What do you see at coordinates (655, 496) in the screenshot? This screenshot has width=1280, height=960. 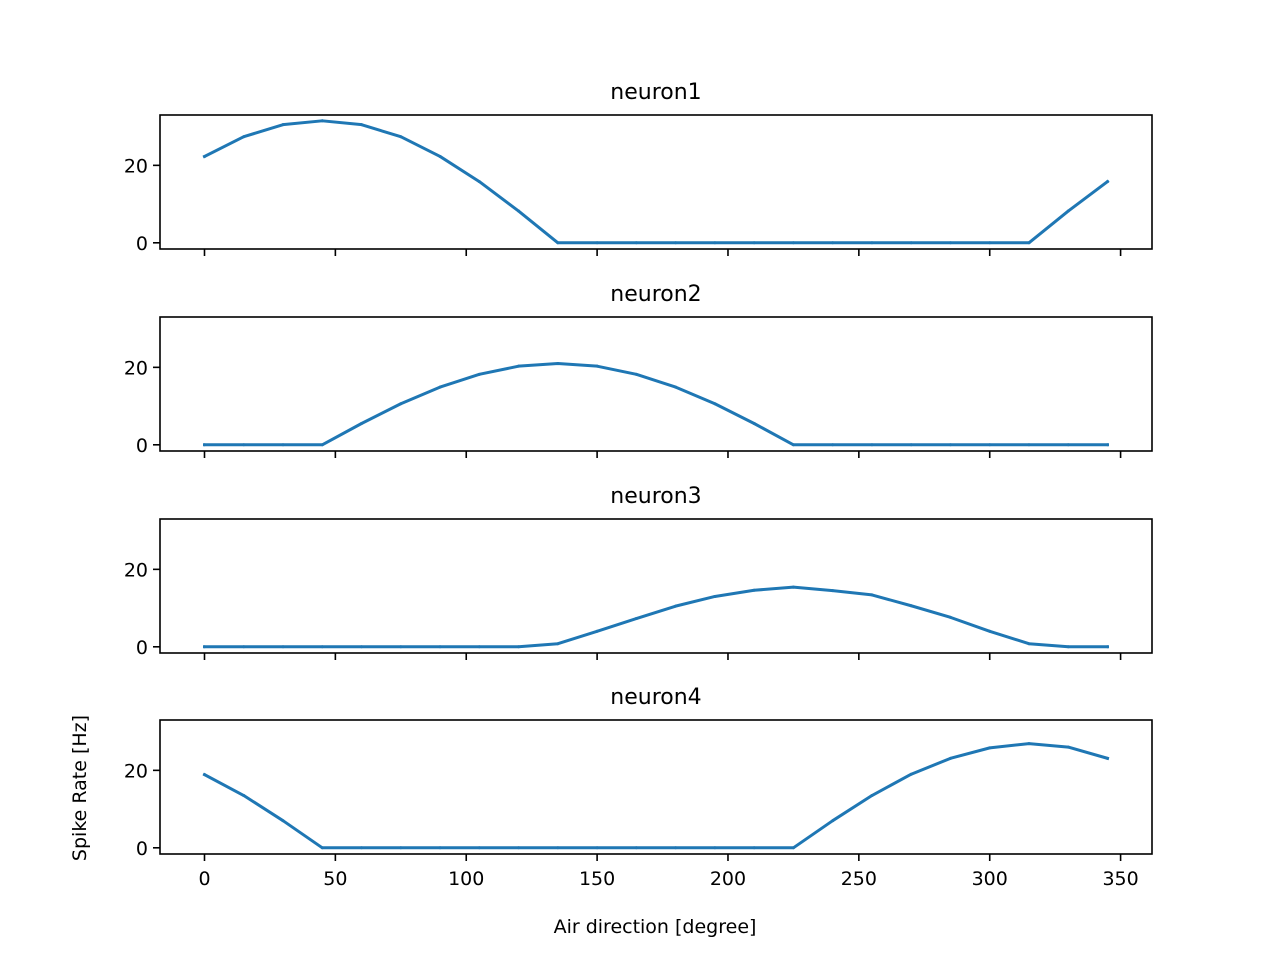 I see `subplot-title: neuron3` at bounding box center [655, 496].